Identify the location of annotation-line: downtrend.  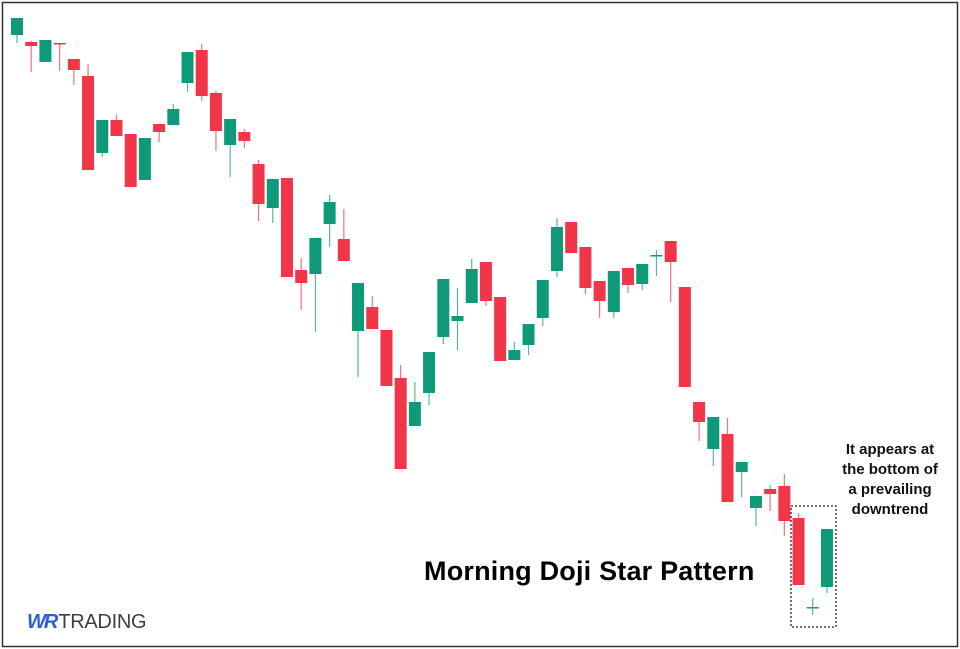
(890, 509).